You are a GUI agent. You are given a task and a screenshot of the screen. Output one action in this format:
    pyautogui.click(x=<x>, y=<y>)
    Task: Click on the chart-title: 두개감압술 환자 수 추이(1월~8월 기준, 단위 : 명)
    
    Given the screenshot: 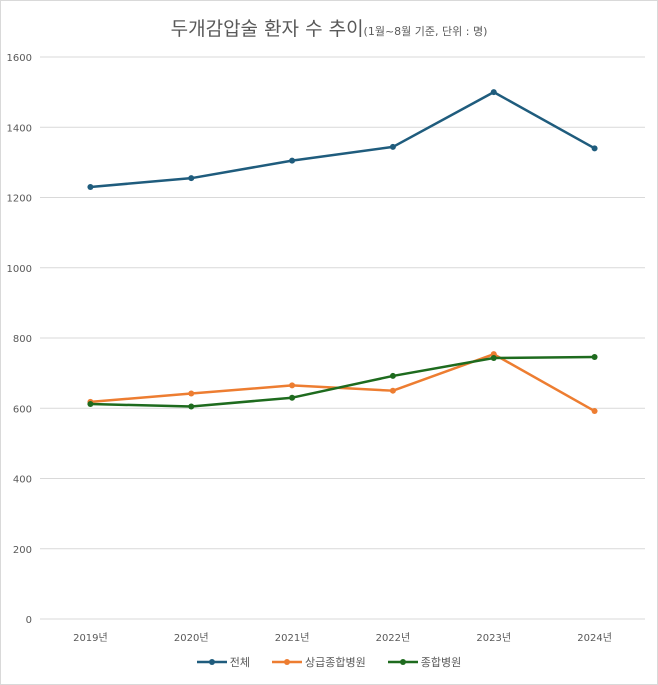 What is the action you would take?
    pyautogui.click(x=329, y=27)
    